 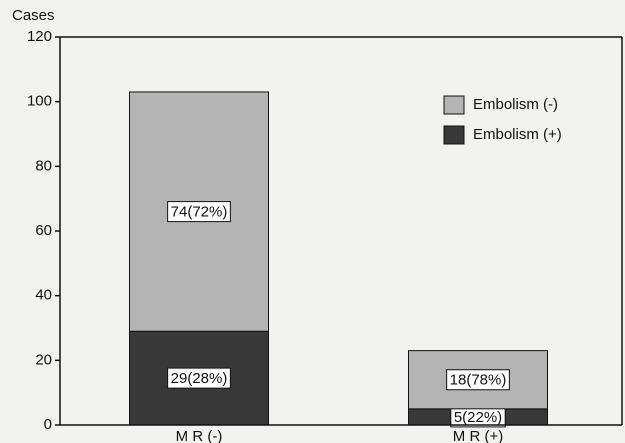 What do you see at coordinates (43, 295) in the screenshot?
I see `y-tick-label: 40` at bounding box center [43, 295].